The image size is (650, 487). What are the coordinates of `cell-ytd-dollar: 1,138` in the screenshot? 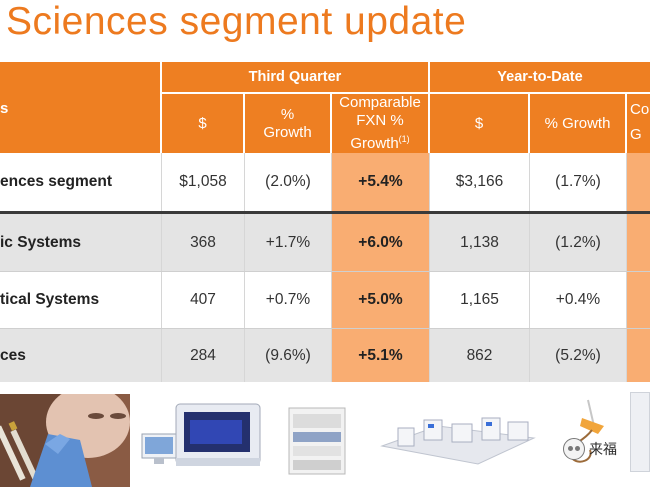 It's located at (480, 242).